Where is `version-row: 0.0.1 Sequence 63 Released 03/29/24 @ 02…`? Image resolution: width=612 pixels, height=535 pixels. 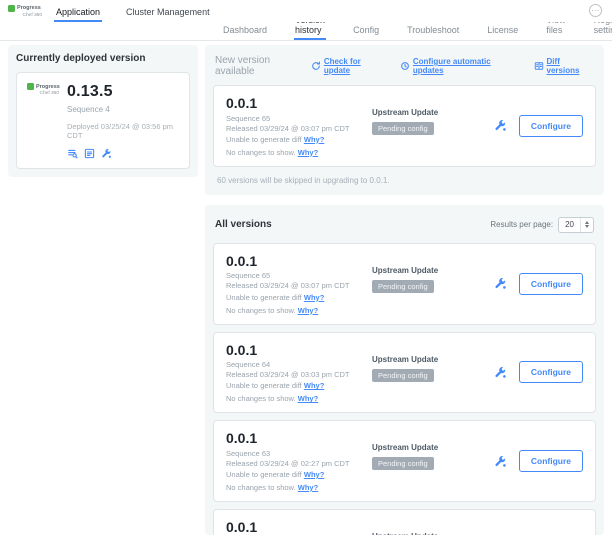
version-row: 0.0.1 Sequence 63 Released 03/29/24 @ 02… is located at coordinates (404, 461).